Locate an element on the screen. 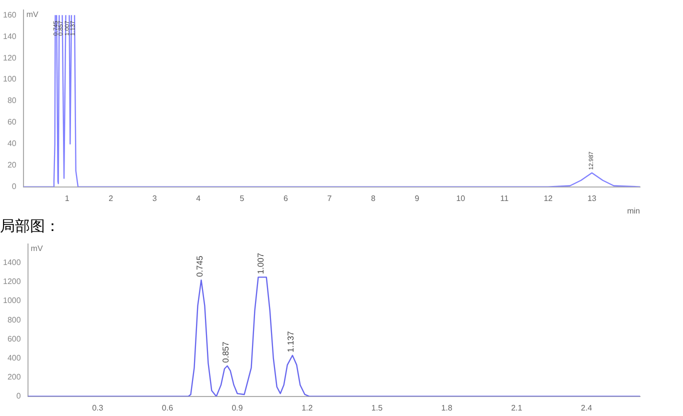 This screenshot has height=416, width=683. x-tick-label: 0.3 is located at coordinates (98, 407).